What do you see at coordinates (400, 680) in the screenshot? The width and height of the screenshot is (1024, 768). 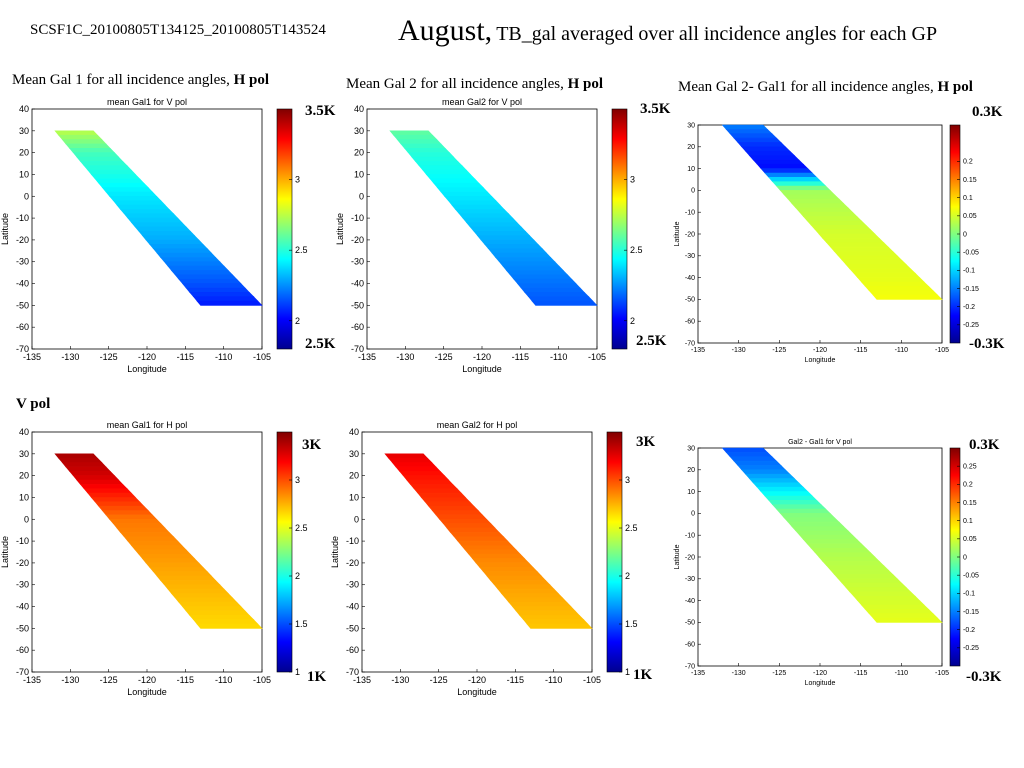 I see `x-tick-label: -130` at bounding box center [400, 680].